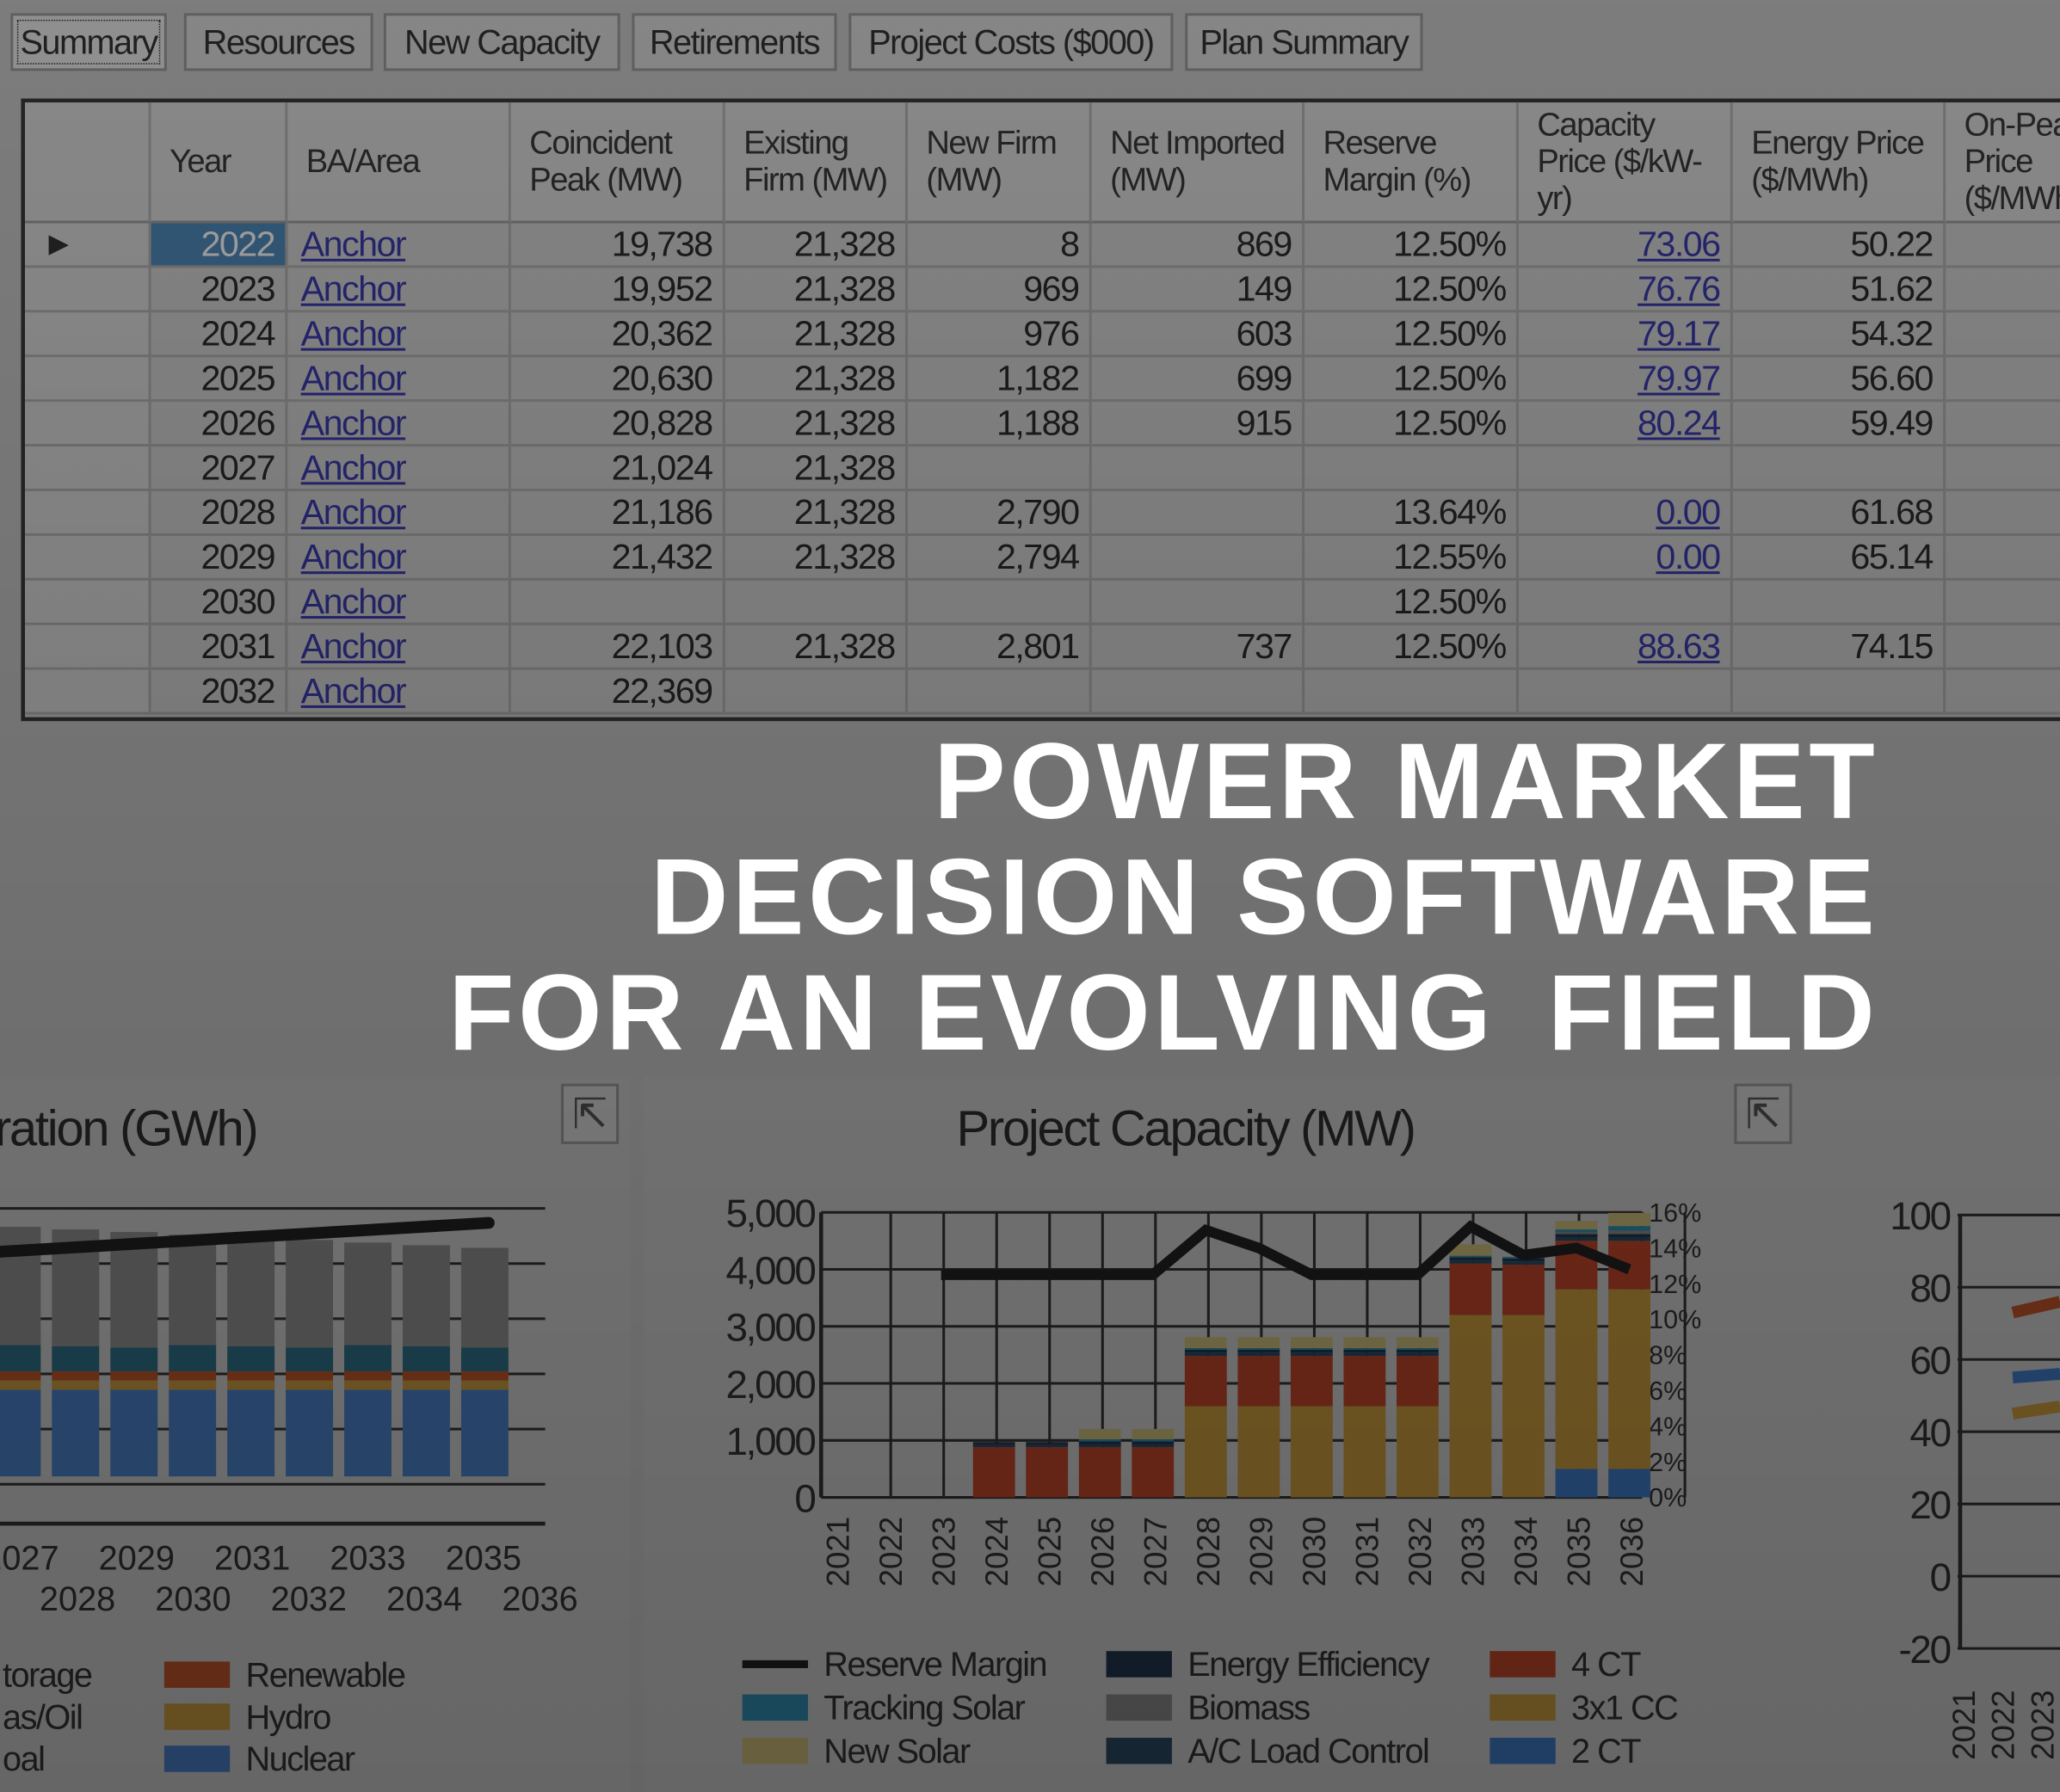 The image size is (2060, 1792). Describe the element at coordinates (2003, 1724) in the screenshot. I see `x-tick-label: 2022` at that location.